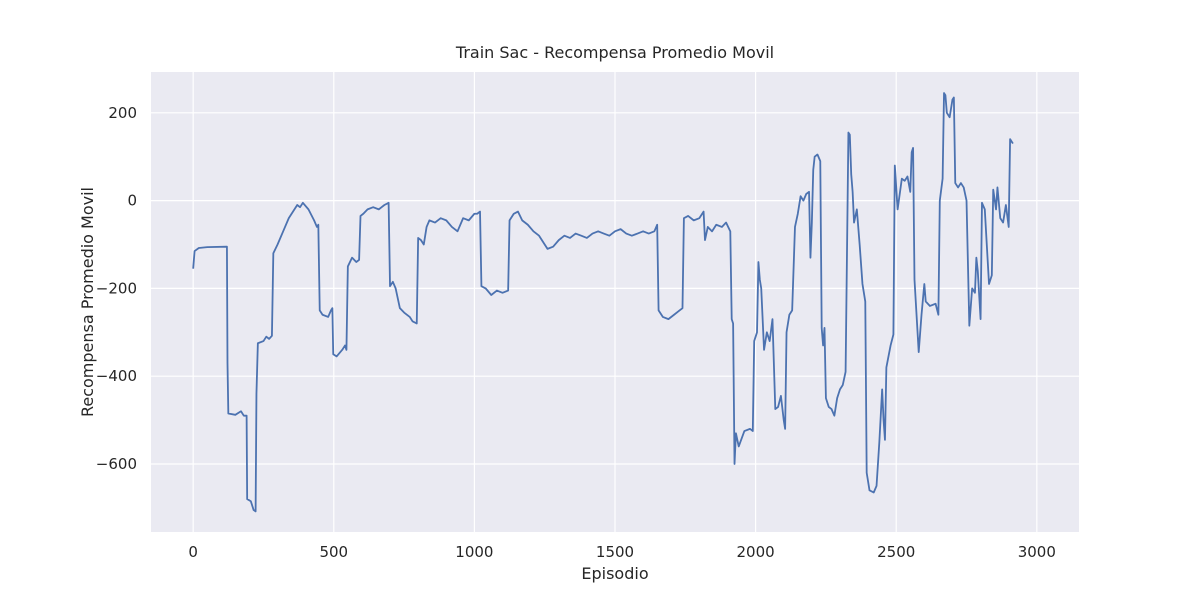 The width and height of the screenshot is (1200, 600). What do you see at coordinates (896, 552) in the screenshot?
I see `x-tick-label: 2500` at bounding box center [896, 552].